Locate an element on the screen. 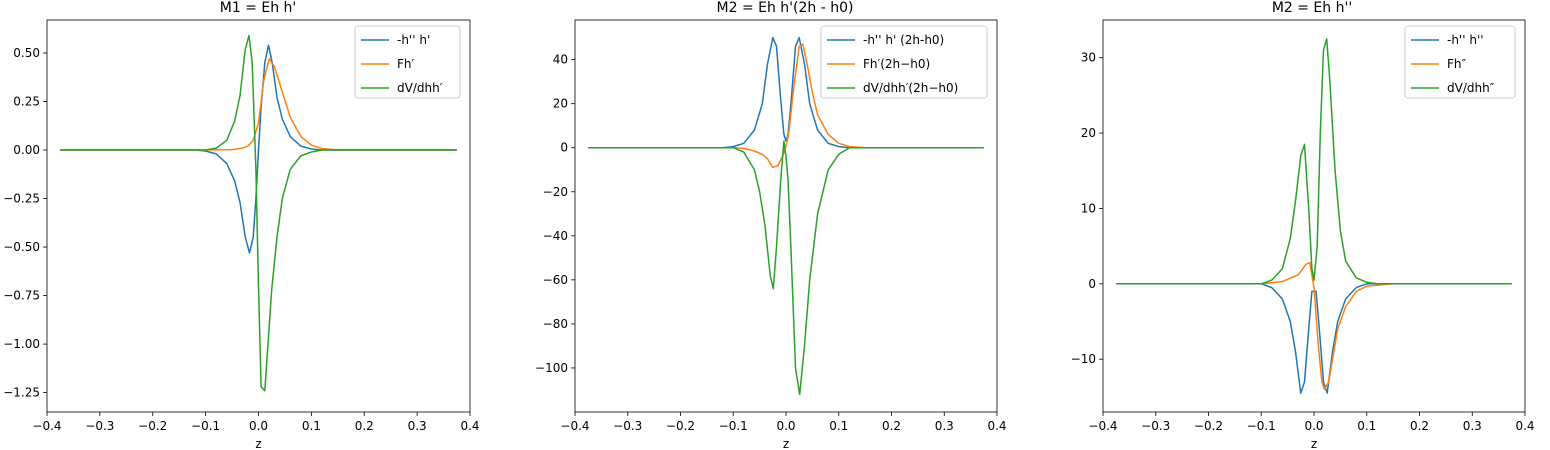 This screenshot has width=1550, height=450. legend-label: Fh″ is located at coordinates (1457, 64).